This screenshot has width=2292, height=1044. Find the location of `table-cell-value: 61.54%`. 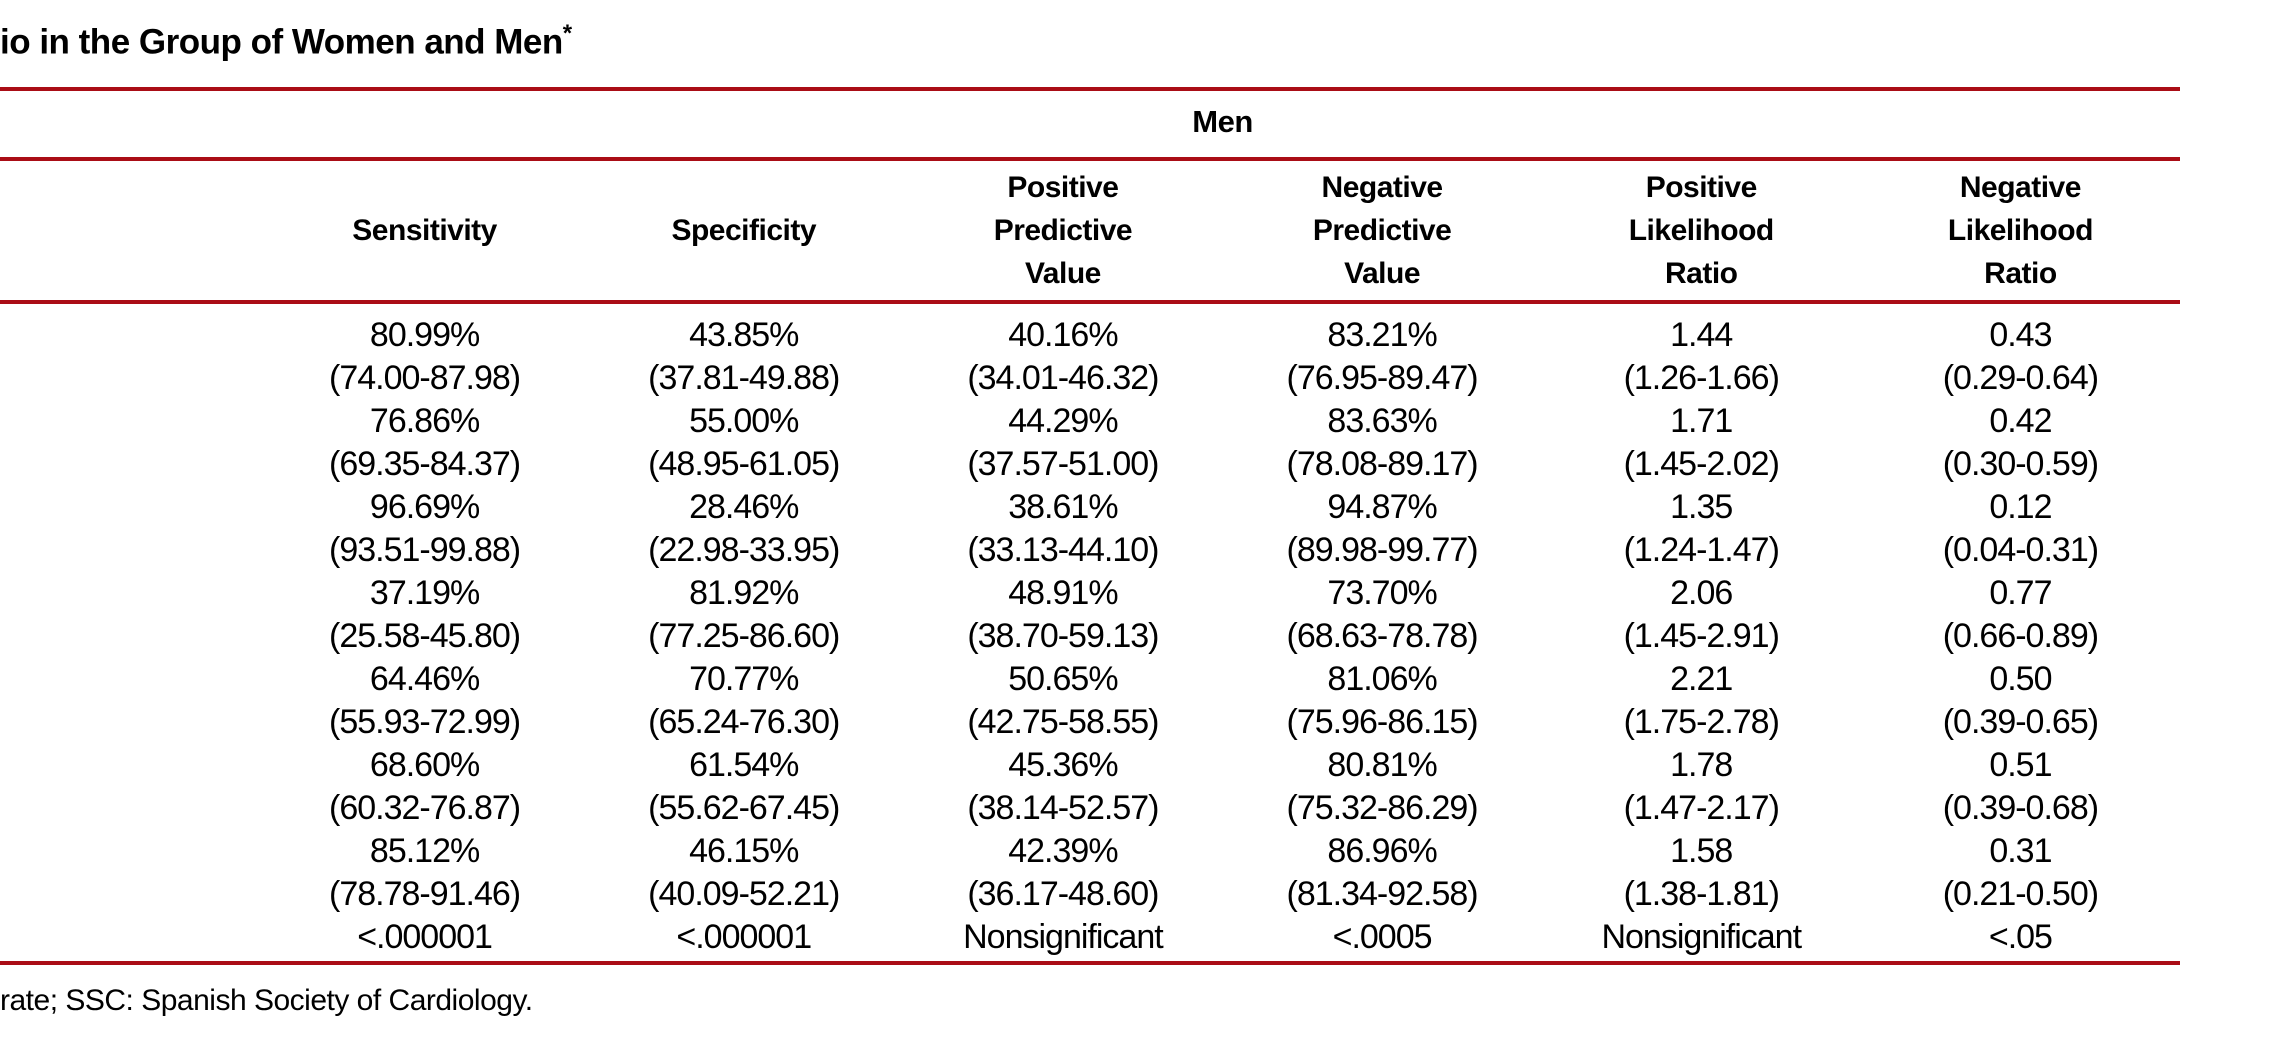

table-cell-value: 61.54% is located at coordinates (744, 765).